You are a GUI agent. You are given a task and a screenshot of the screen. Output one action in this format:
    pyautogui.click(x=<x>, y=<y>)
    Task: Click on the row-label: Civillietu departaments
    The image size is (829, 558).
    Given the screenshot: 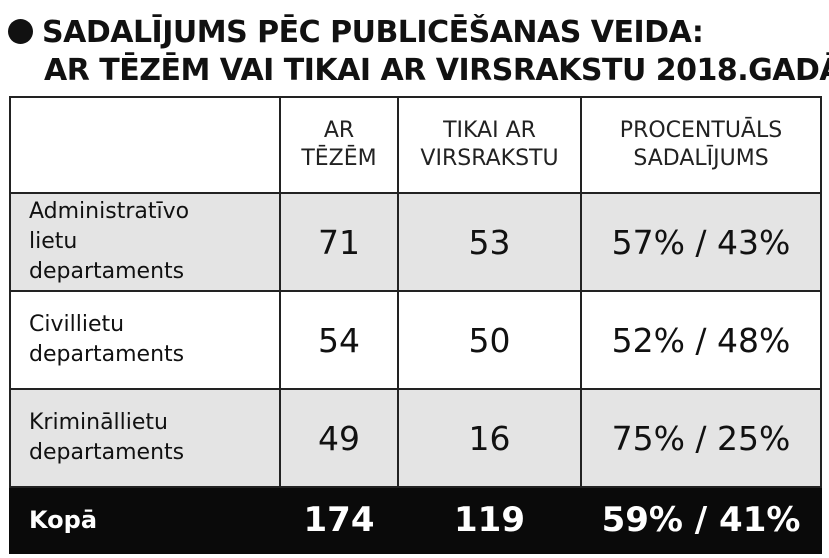 What is the action you would take?
    pyautogui.click(x=145, y=340)
    